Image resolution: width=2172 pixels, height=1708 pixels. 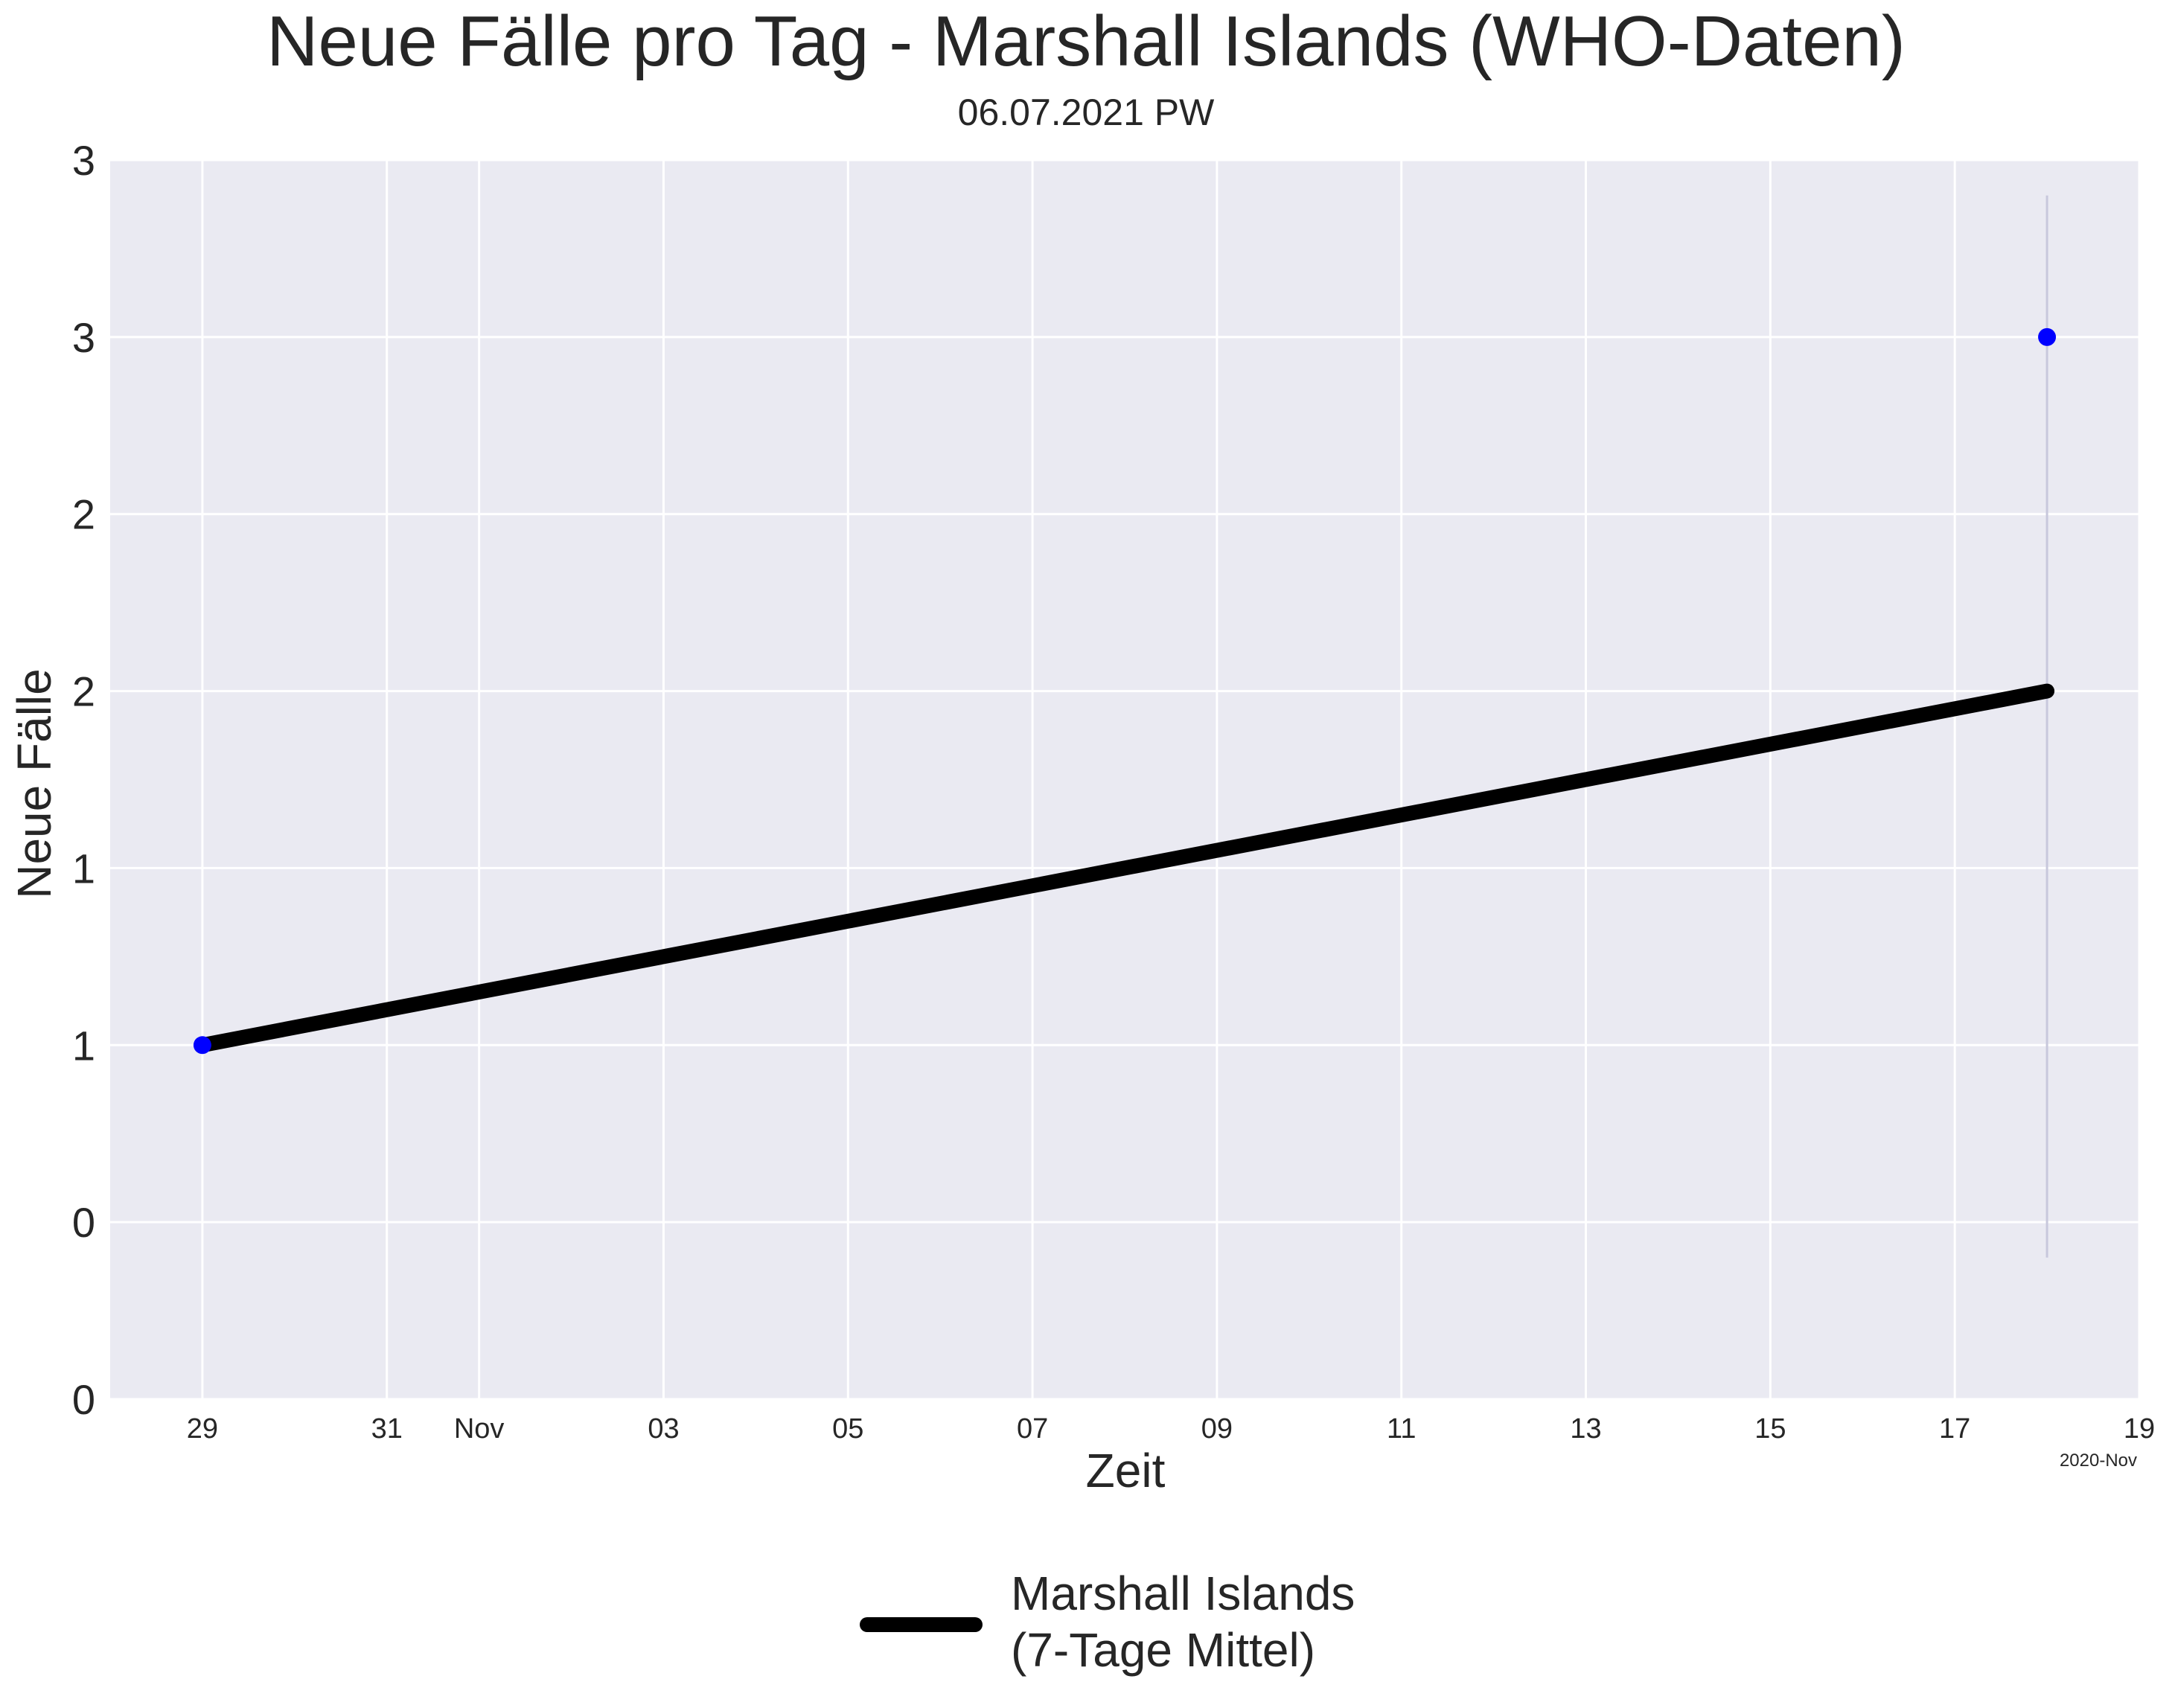 What do you see at coordinates (1217, 1429) in the screenshot?
I see `x-tick-label: 09` at bounding box center [1217, 1429].